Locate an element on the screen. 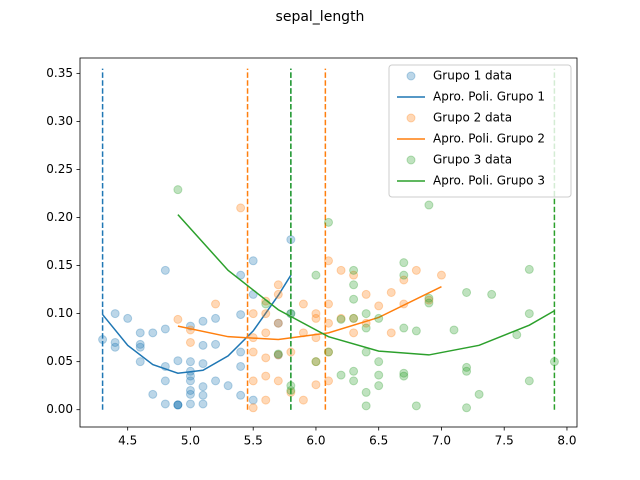 This screenshot has width=640, height=480. legend-label: Apro. Poli. Grupo 2 is located at coordinates (489, 139).